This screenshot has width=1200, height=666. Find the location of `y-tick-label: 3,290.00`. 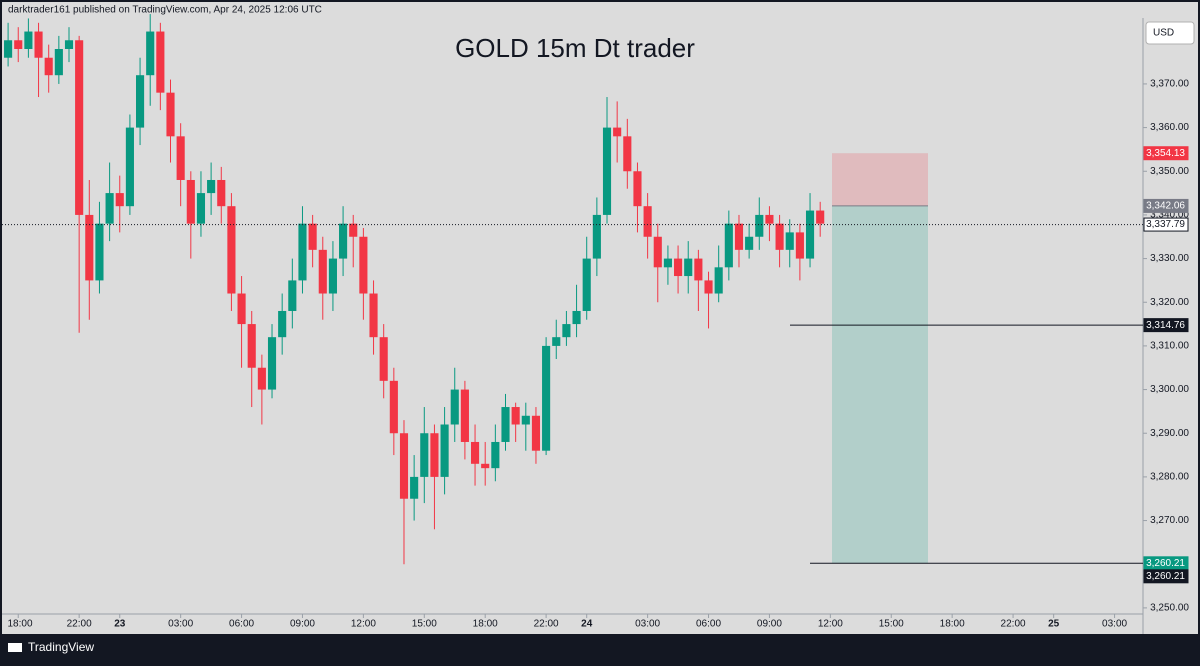

y-tick-label: 3,290.00 is located at coordinates (1169, 433).